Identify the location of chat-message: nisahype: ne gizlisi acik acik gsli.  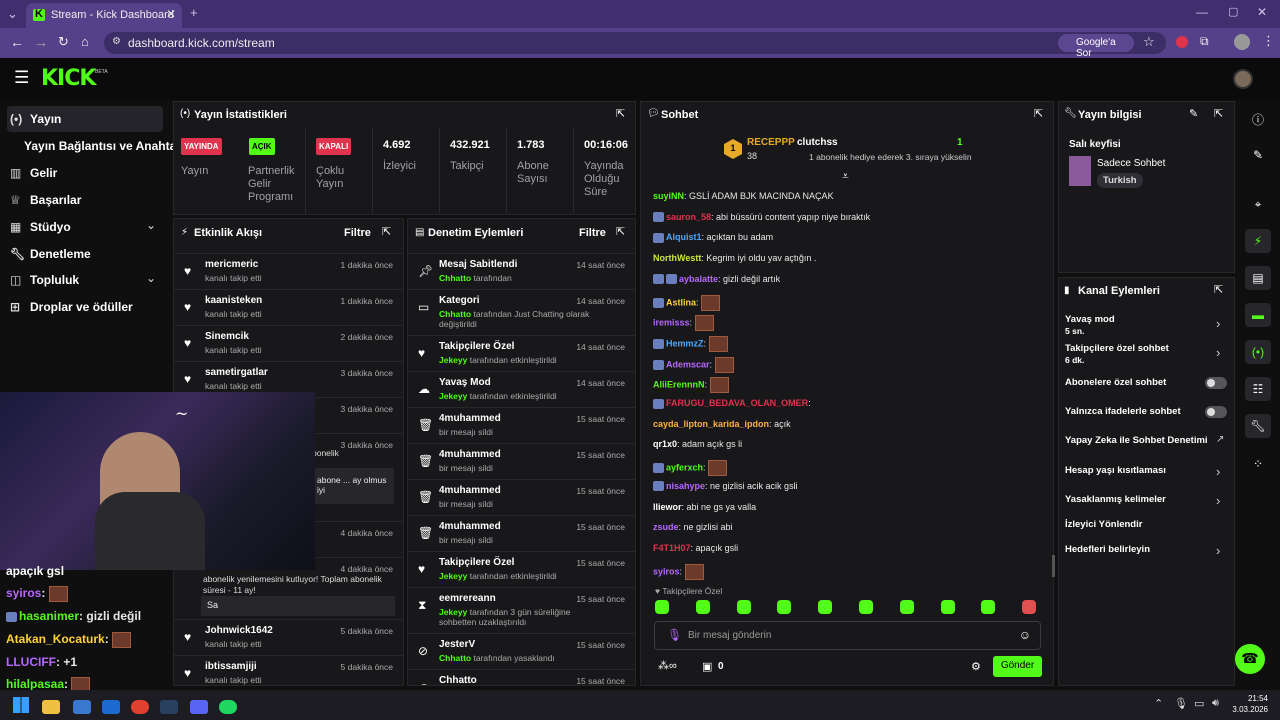
(725, 486).